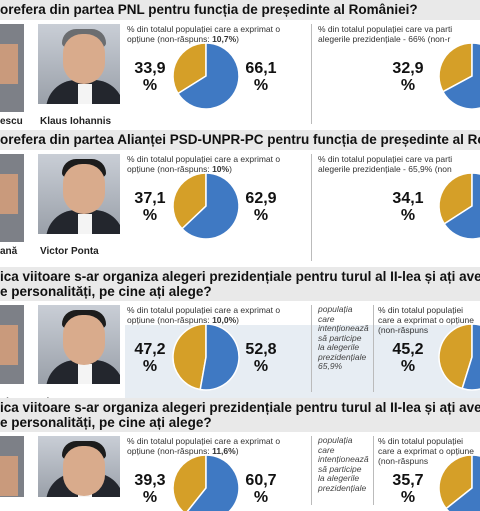 The image size is (480, 511). What do you see at coordinates (150, 198) in the screenshot?
I see `pct-value: 37,1` at bounding box center [150, 198].